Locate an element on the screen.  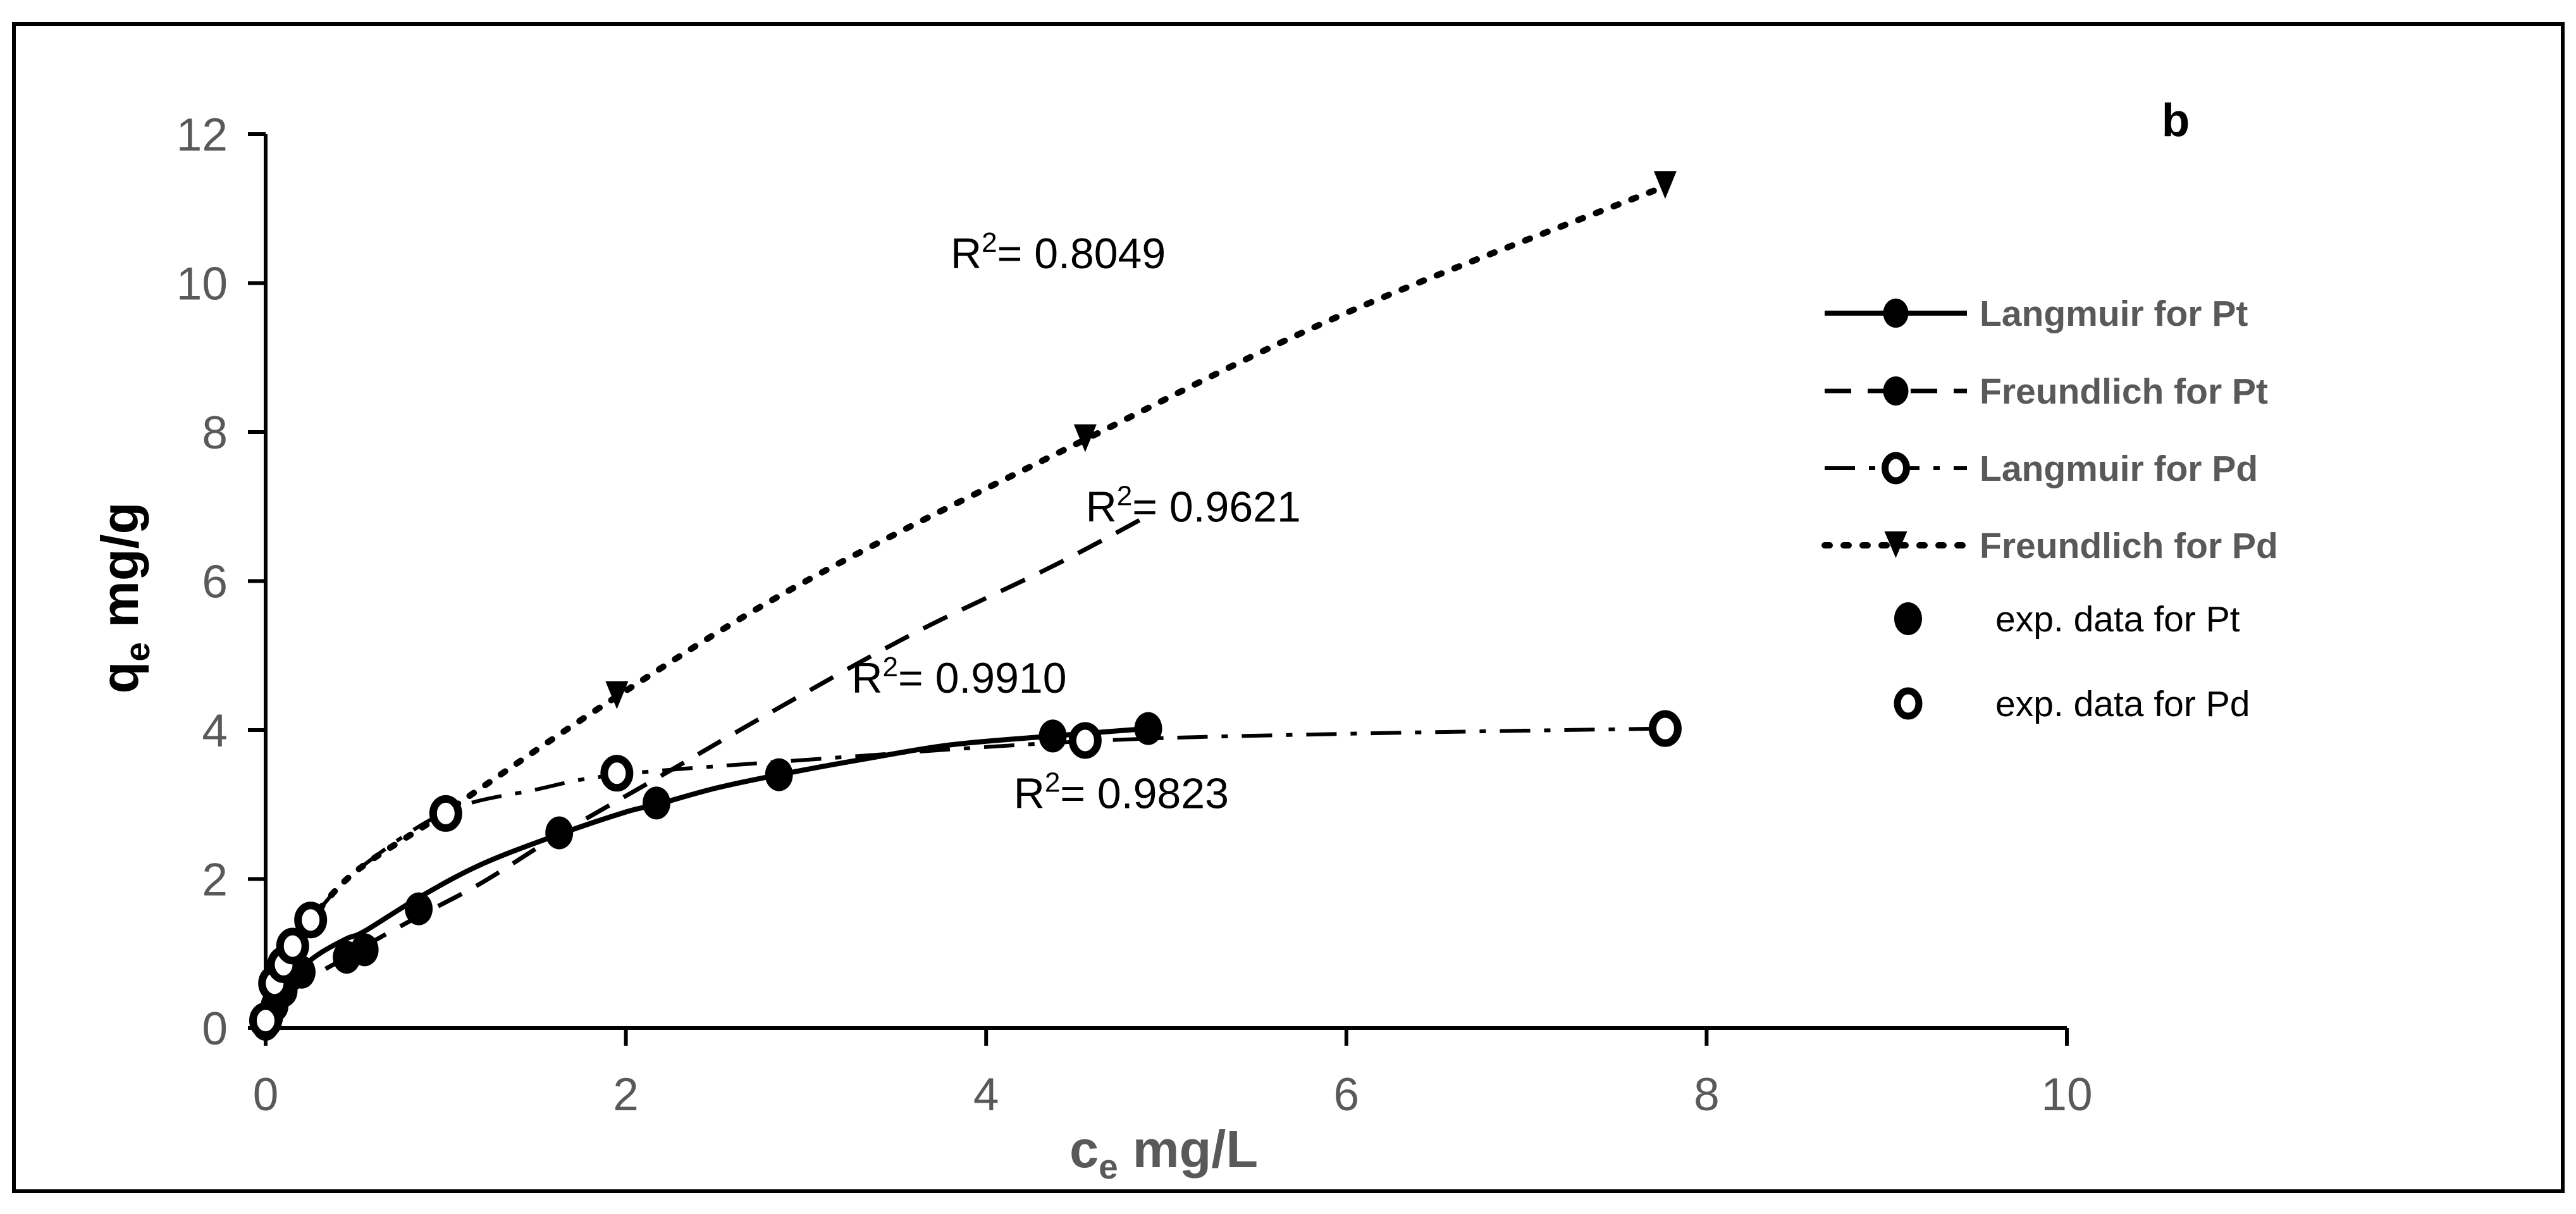
y-tick-label: 6 is located at coordinates (215, 582).